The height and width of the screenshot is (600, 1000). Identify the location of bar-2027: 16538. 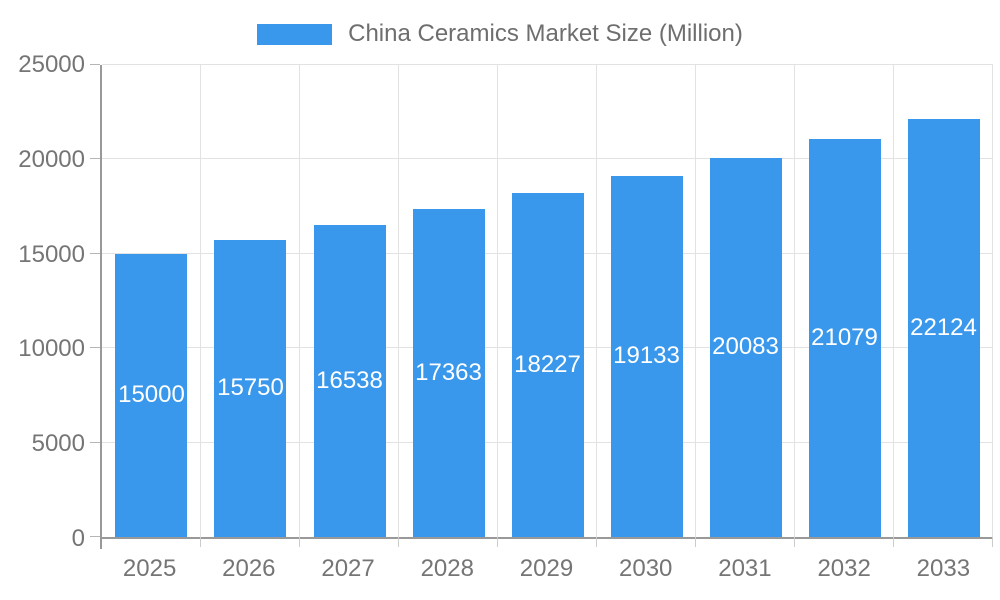
(349, 380).